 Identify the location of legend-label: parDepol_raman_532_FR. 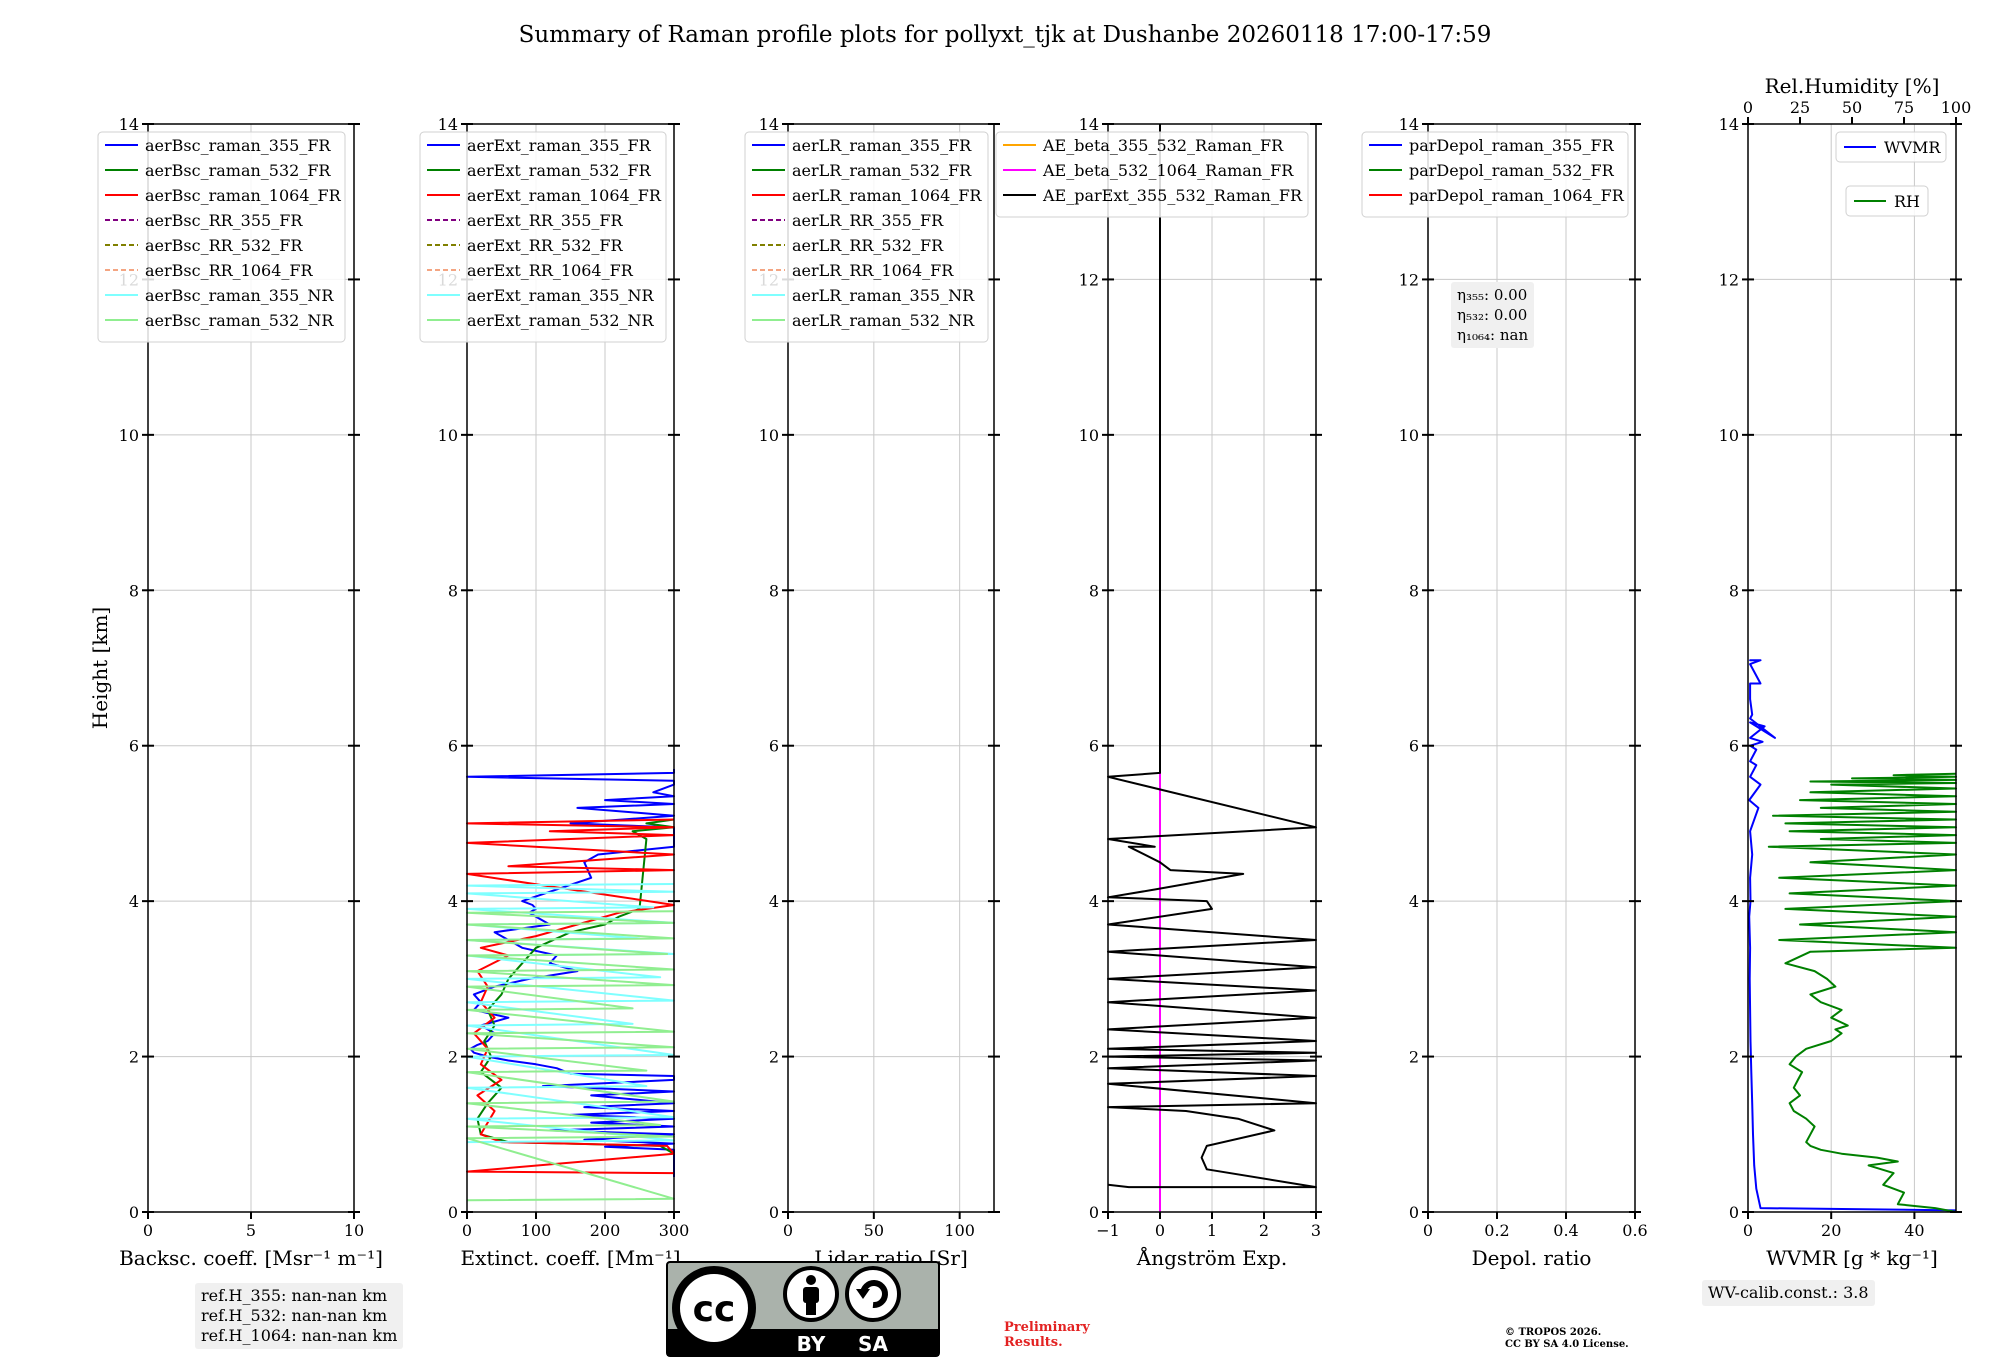
(1512, 170).